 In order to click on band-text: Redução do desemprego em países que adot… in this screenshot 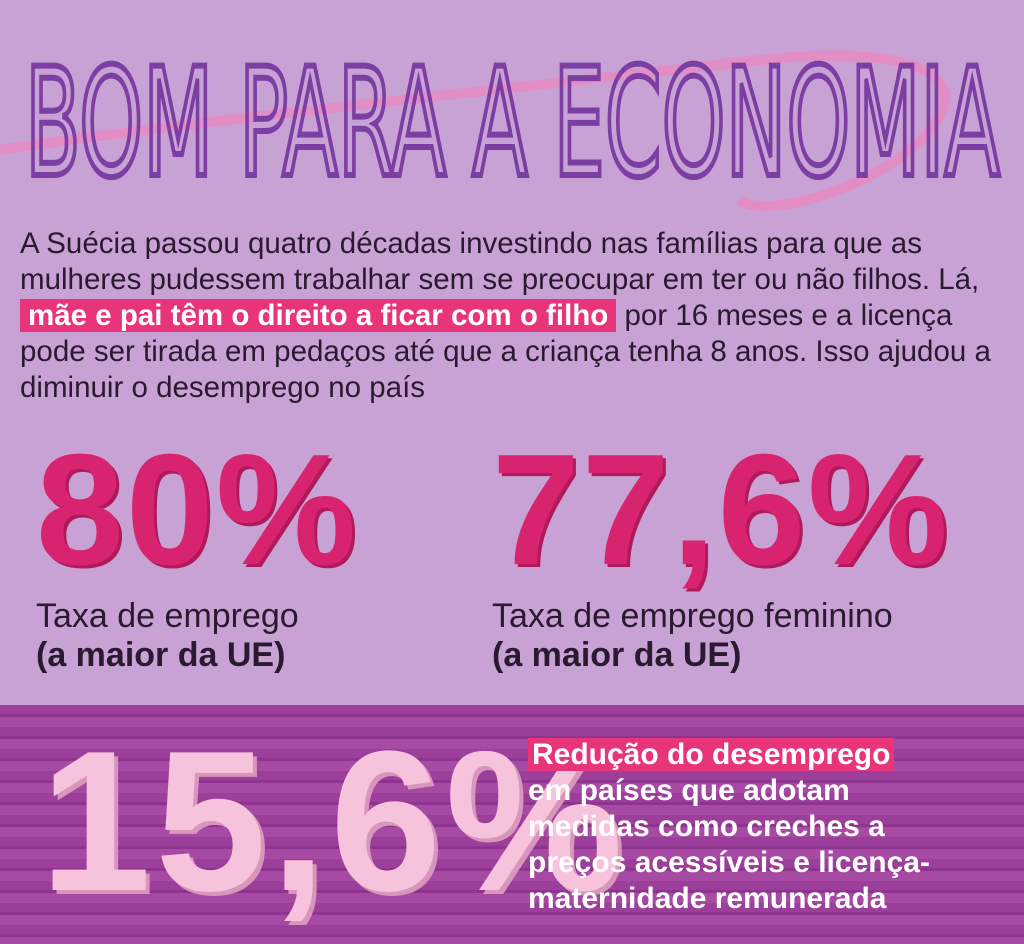, I will do `click(768, 827)`.